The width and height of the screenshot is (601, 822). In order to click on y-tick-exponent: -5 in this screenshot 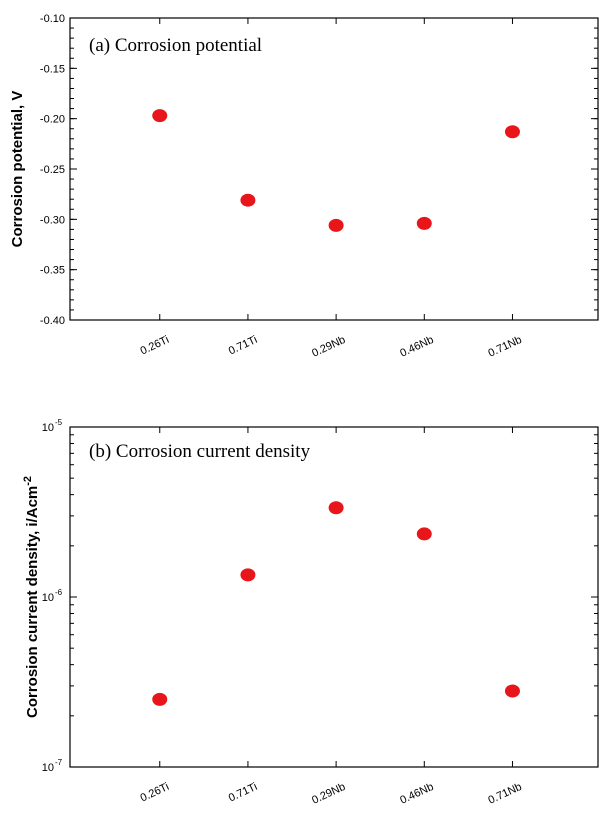, I will do `click(59, 422)`.